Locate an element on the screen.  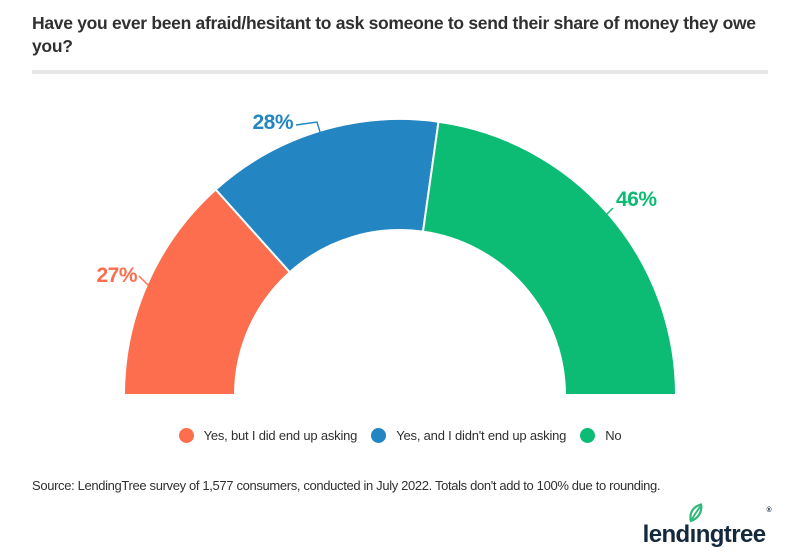
legend-item-yes-didnt-ask: Yes, and I didn't end up asking is located at coordinates (468, 435).